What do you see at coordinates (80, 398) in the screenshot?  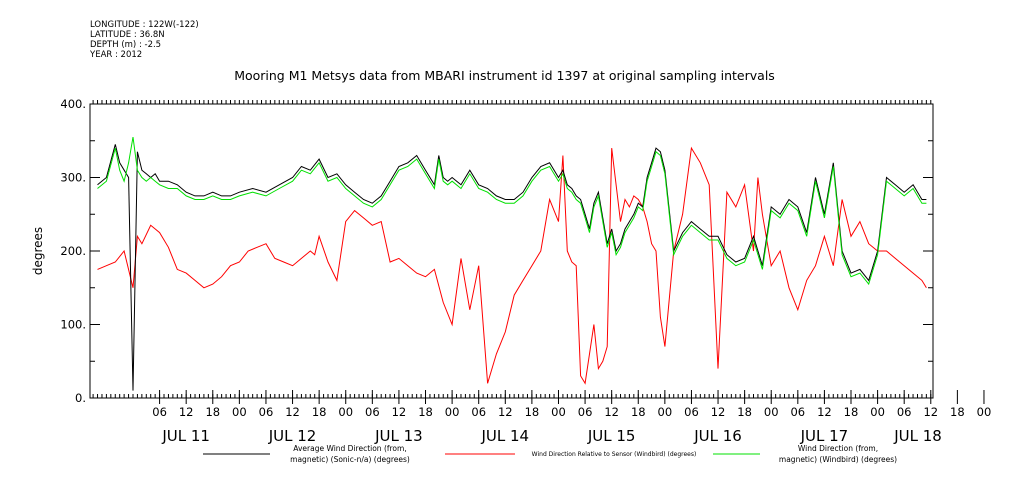 I see `y-tick-label: 0.` at bounding box center [80, 398].